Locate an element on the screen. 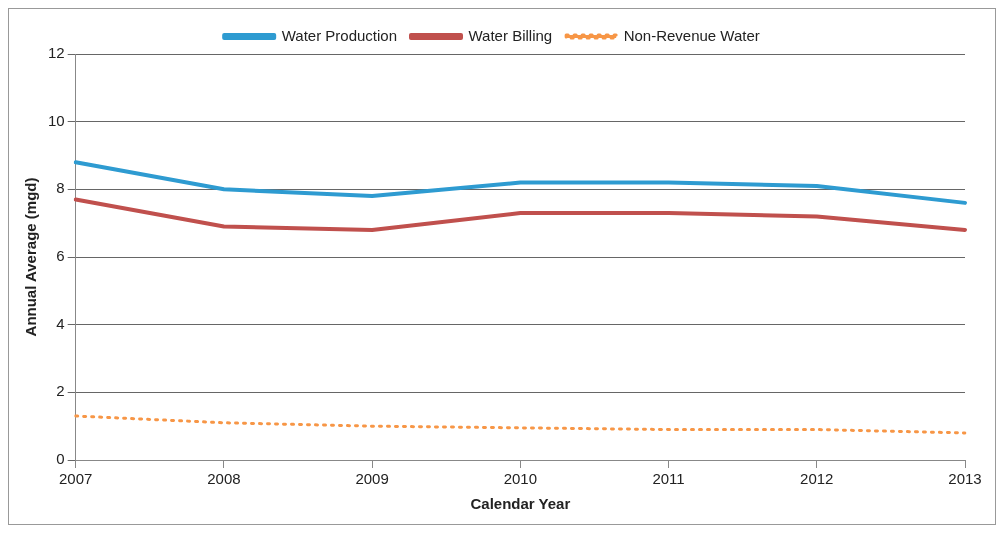 Image resolution: width=1004 pixels, height=535 pixels. y-tick-label: 12 is located at coordinates (56, 53).